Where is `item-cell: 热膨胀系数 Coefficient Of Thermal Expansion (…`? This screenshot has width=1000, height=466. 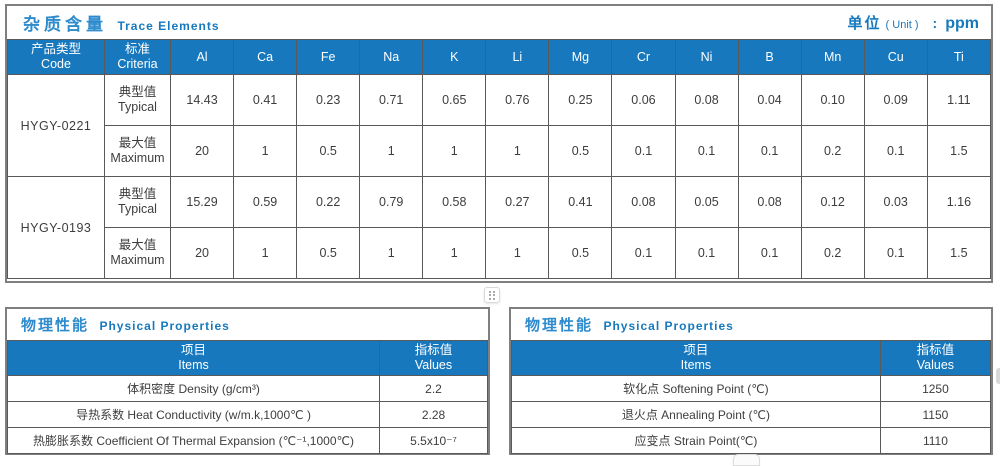
item-cell: 热膨胀系数 Coefficient Of Thermal Expansion (… is located at coordinates (193, 440).